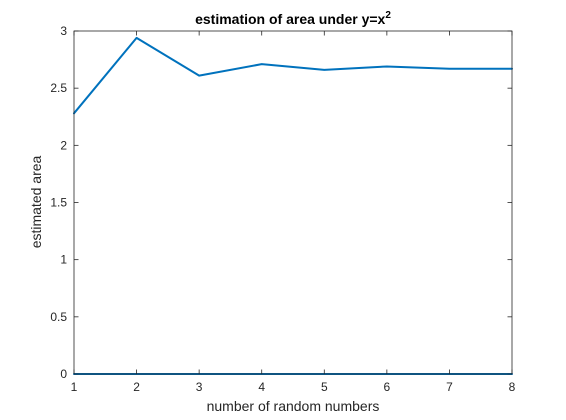 Image resolution: width=566 pixels, height=420 pixels. Describe the element at coordinates (58, 317) in the screenshot. I see `y-tick-label: 0.5` at that location.